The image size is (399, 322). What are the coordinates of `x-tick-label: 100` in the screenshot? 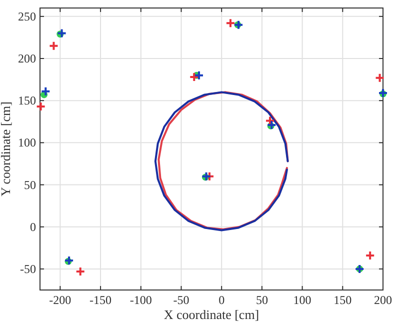 It's located at (302, 300).